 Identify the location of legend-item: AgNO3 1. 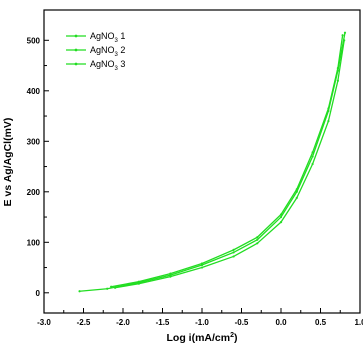
(95, 37).